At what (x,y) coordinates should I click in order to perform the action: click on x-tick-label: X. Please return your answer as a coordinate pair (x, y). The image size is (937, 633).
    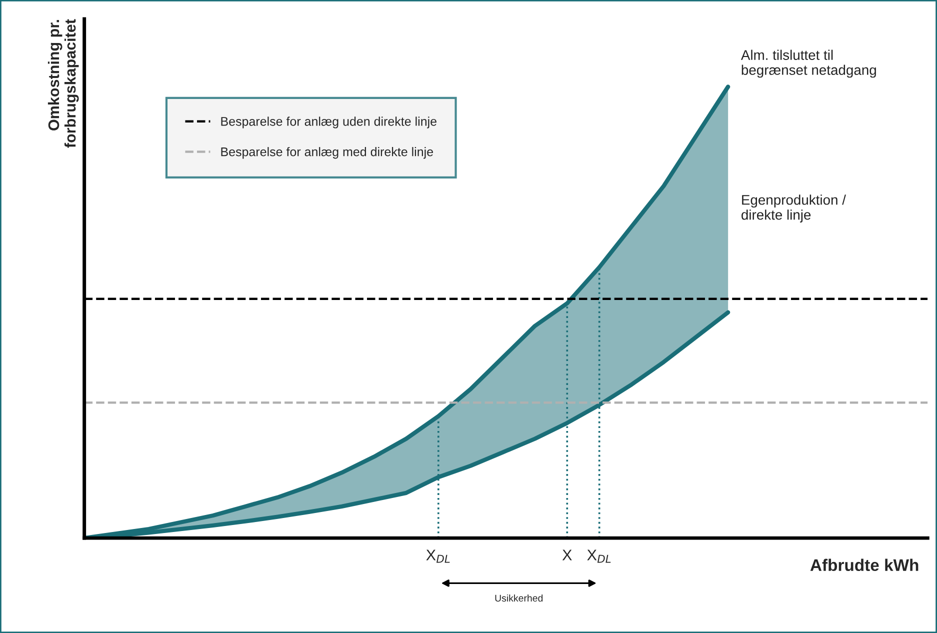
    Looking at the image, I should click on (567, 555).